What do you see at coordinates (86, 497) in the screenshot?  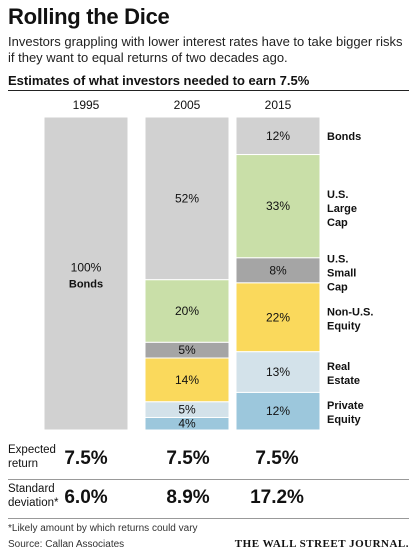 I see `std-deviation-1995: 6.0%` at bounding box center [86, 497].